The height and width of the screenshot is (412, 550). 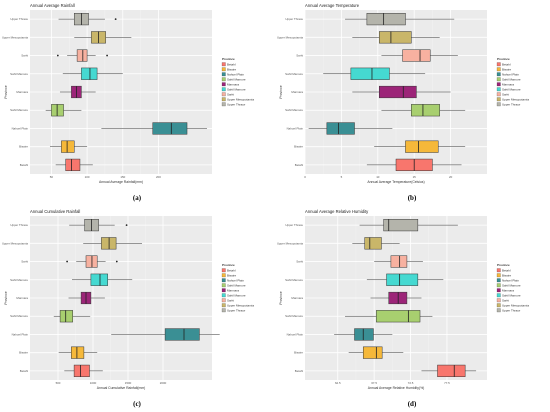 What do you see at coordinates (297, 92) in the screenshot?
I see `y-tick-label: Marmara` at bounding box center [297, 92].